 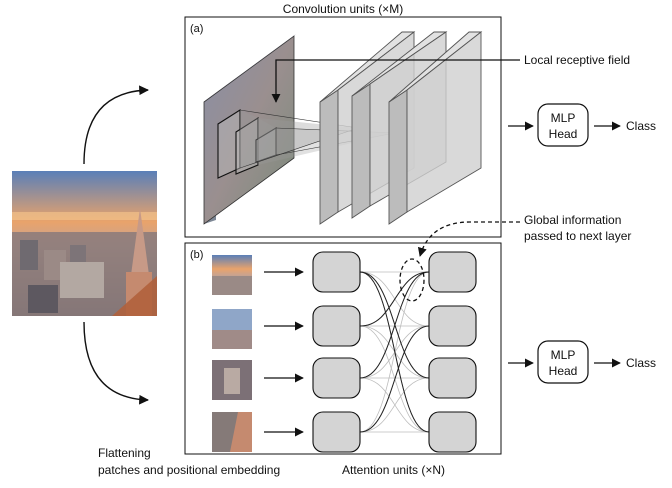 I want to click on attention-nodes-right, so click(x=452, y=352).